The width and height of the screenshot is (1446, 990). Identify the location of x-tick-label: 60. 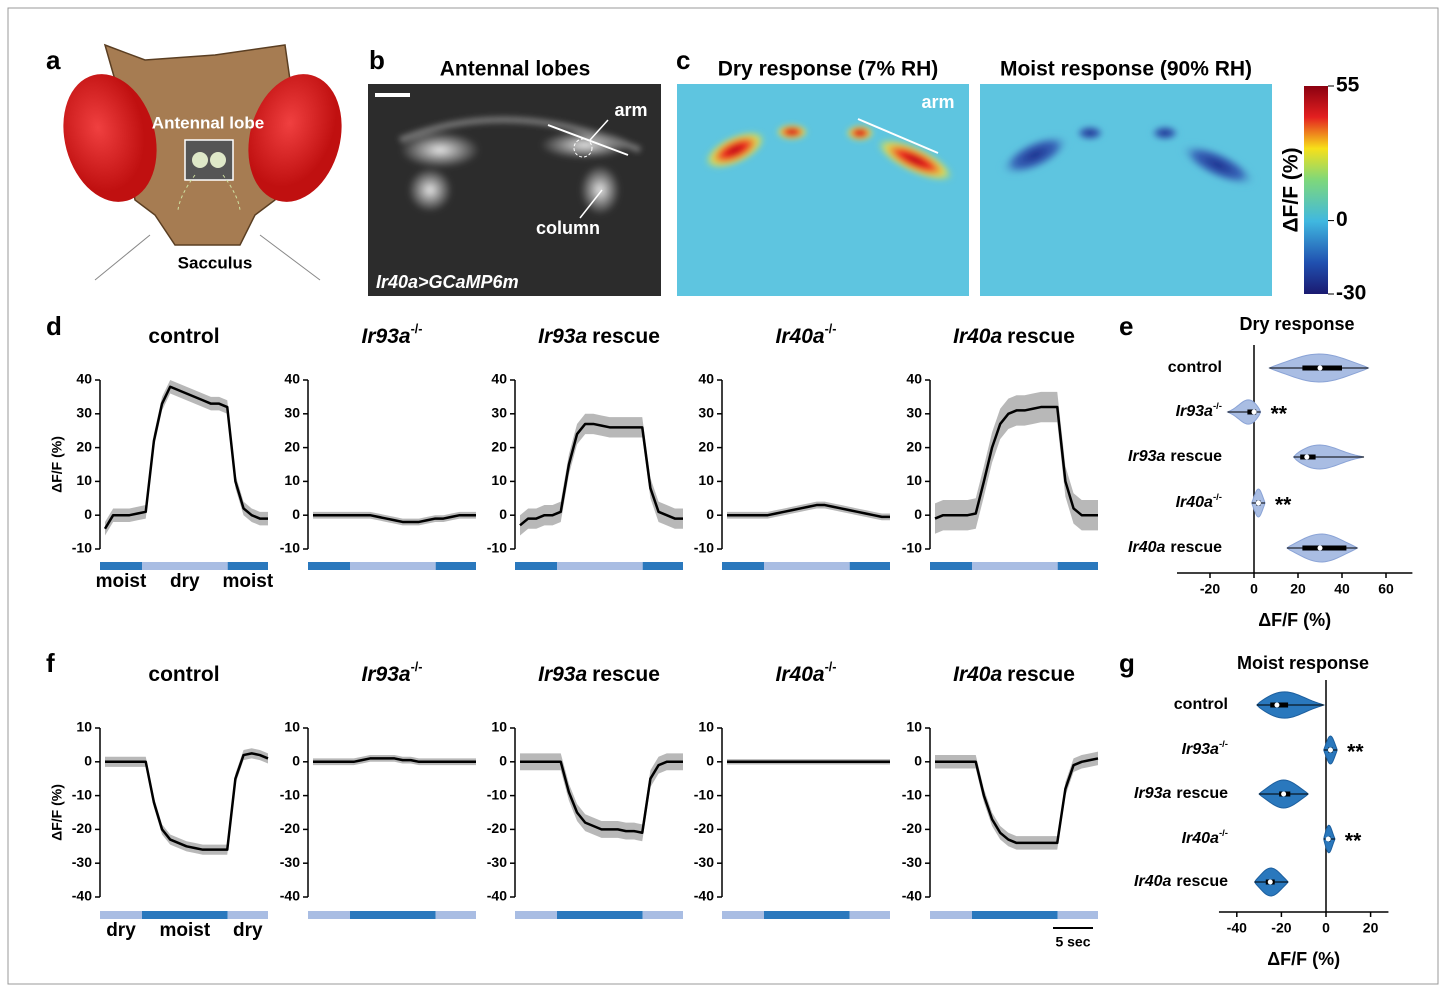
(1386, 589).